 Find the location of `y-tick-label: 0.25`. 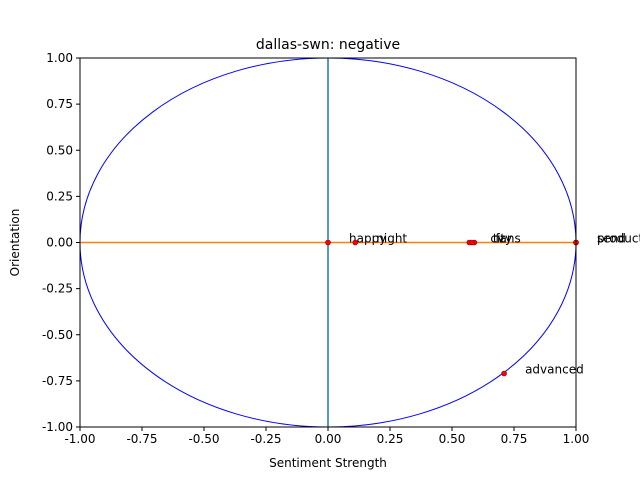

y-tick-label: 0.25 is located at coordinates (59, 196).